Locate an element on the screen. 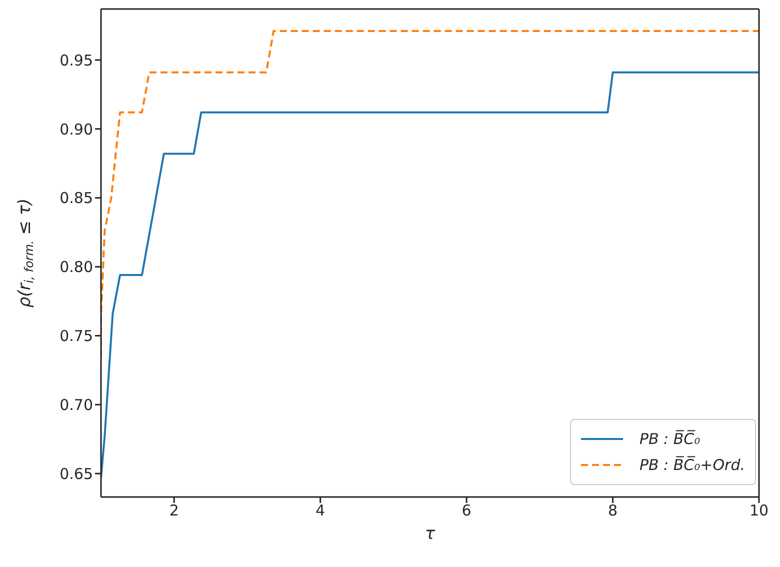 This screenshot has height=567, width=780. y-tick-label: 0.85 is located at coordinates (76, 198).